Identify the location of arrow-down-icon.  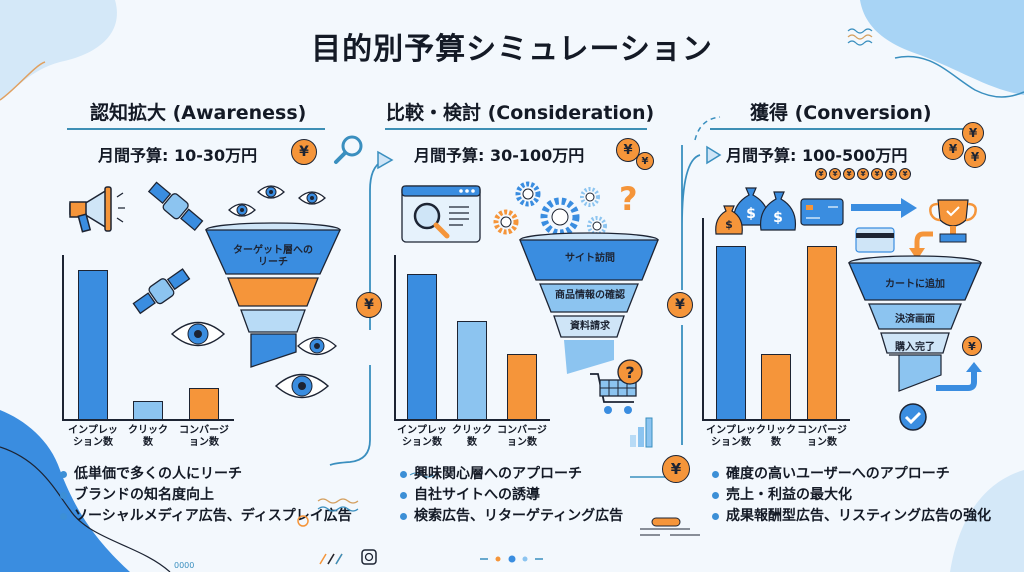
(921, 245).